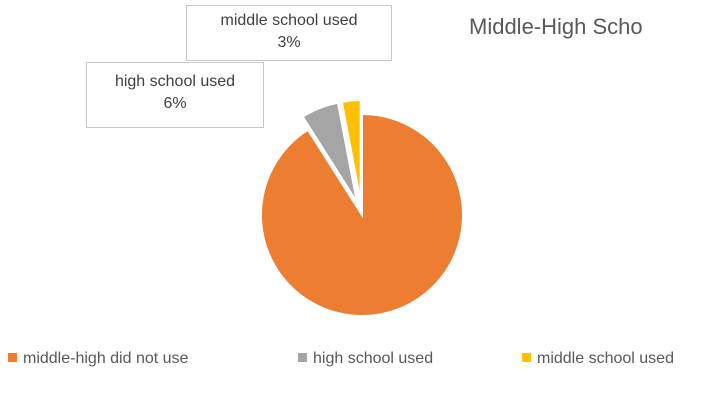  I want to click on legend-item-middle-school-used: middle school used, so click(598, 359).